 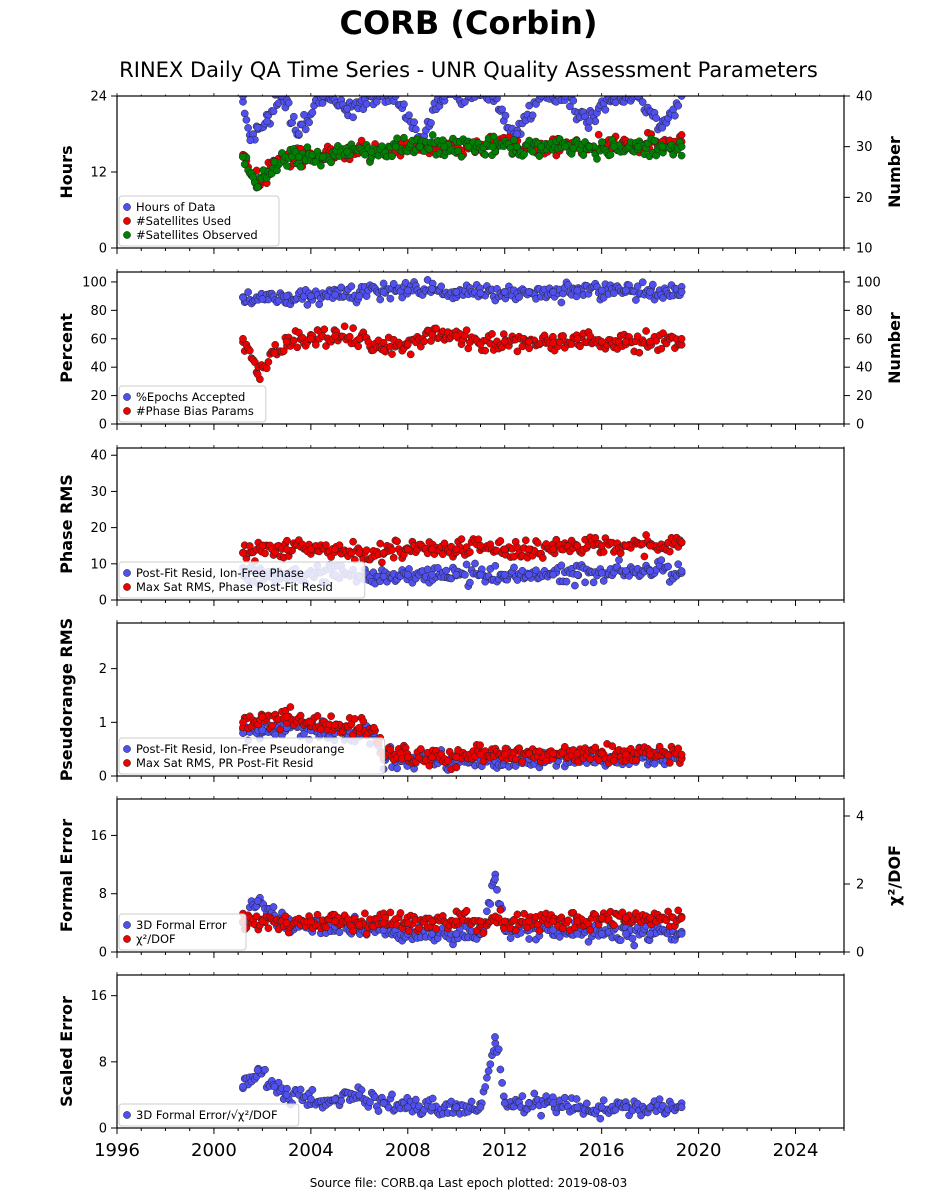 I want to click on y2-tick-label: 30, so click(x=864, y=147).